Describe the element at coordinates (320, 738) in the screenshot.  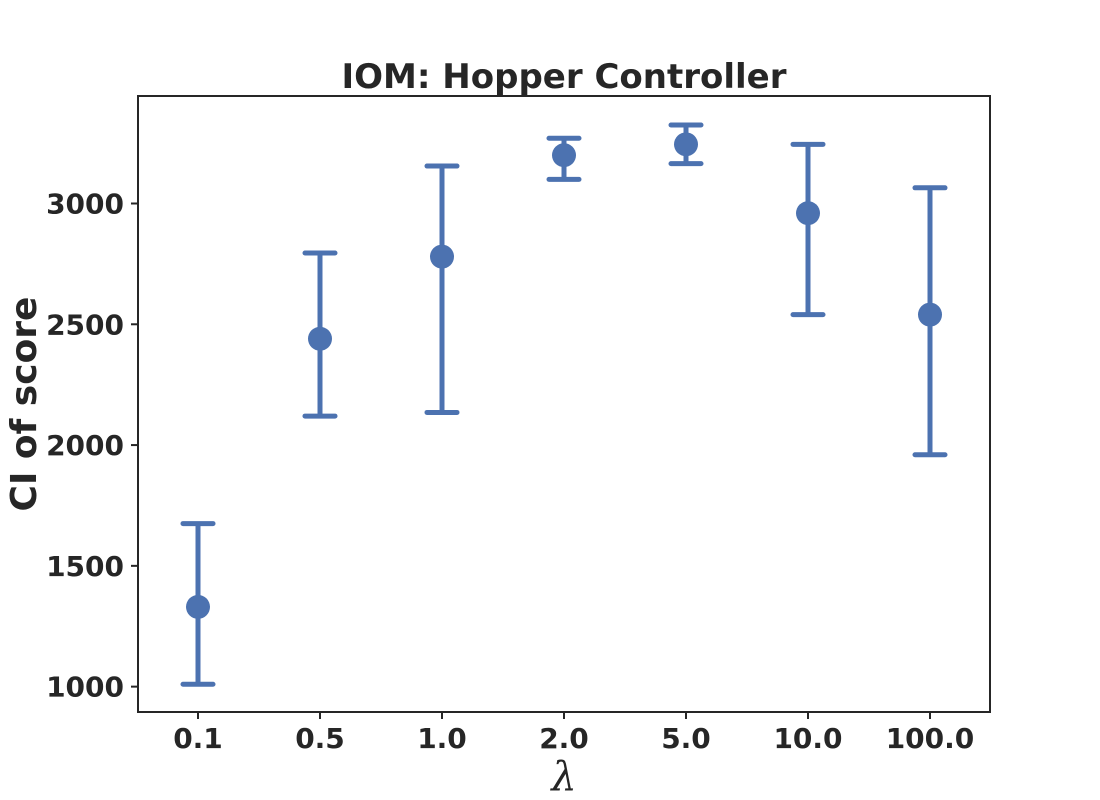
I see `x-tick-label: 0.5` at that location.